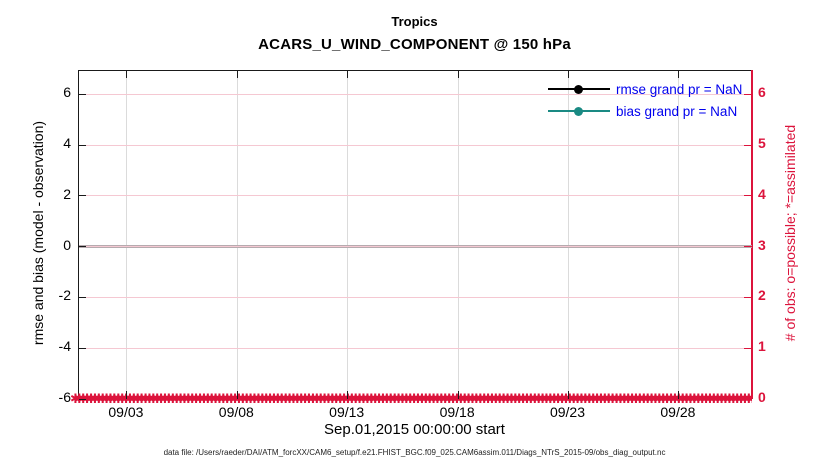 Image resolution: width=830 pixels, height=470 pixels. I want to click on legend-item-rmse: rmse grand pr = NaN, so click(645, 89).